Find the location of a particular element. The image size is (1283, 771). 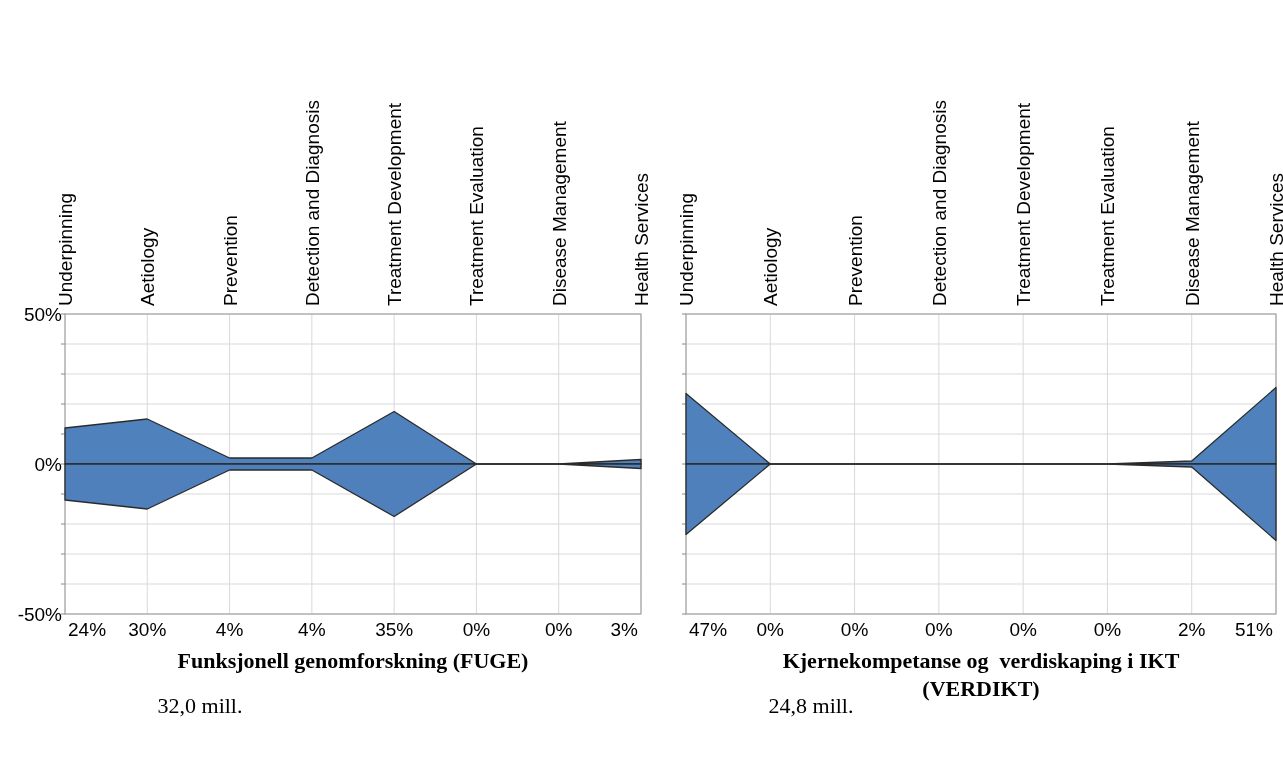

text: 35% is located at coordinates (394, 629).